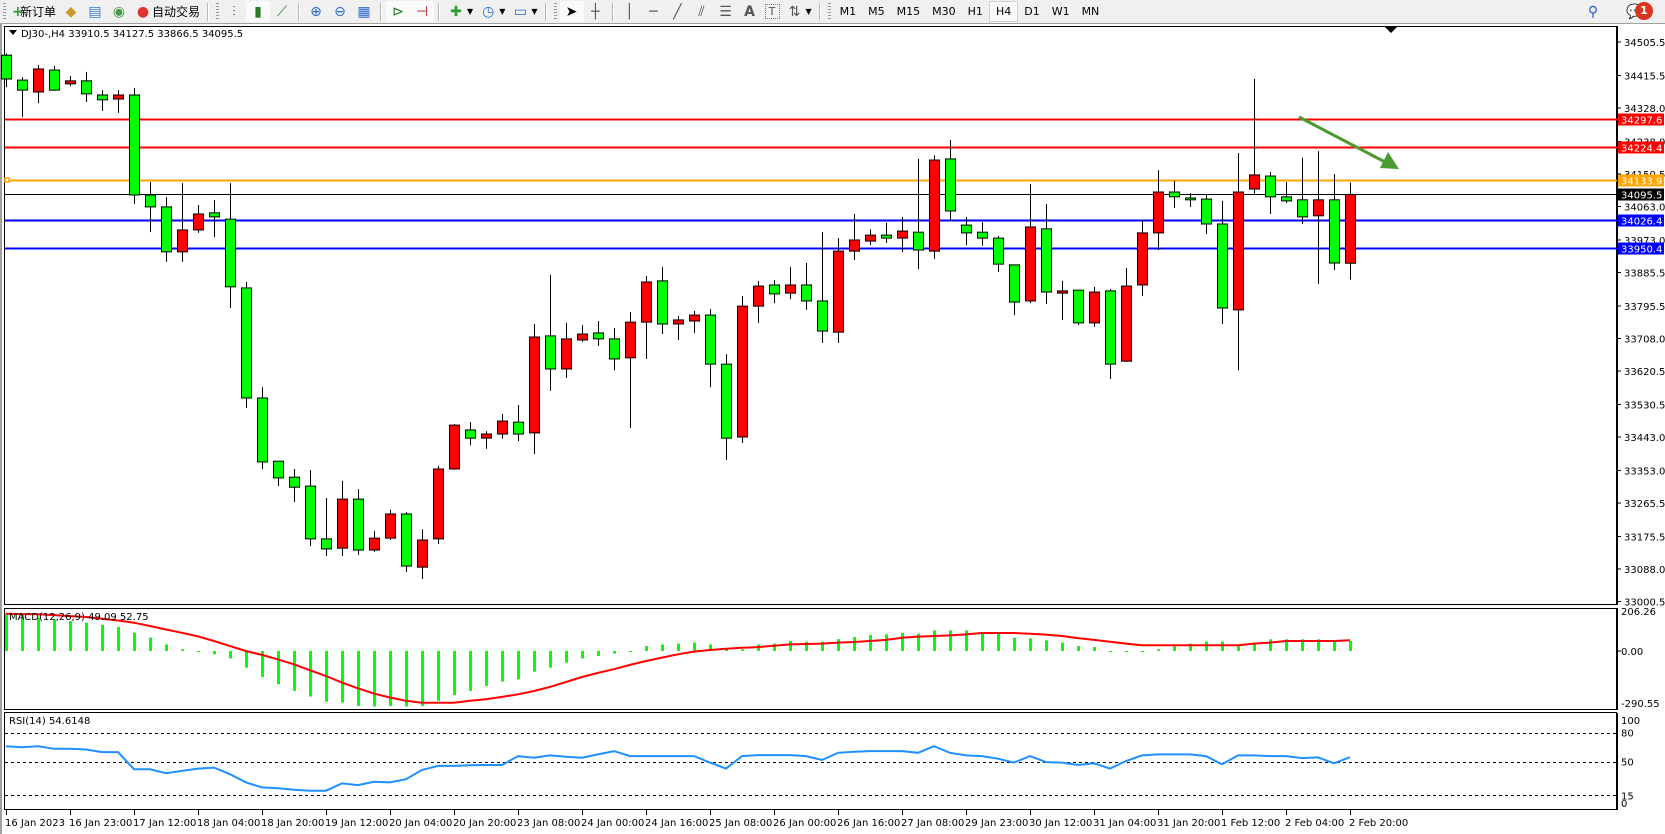 This screenshot has height=834, width=1665. What do you see at coordinates (1342, 139) in the screenshot?
I see `arrow-shaft` at bounding box center [1342, 139].